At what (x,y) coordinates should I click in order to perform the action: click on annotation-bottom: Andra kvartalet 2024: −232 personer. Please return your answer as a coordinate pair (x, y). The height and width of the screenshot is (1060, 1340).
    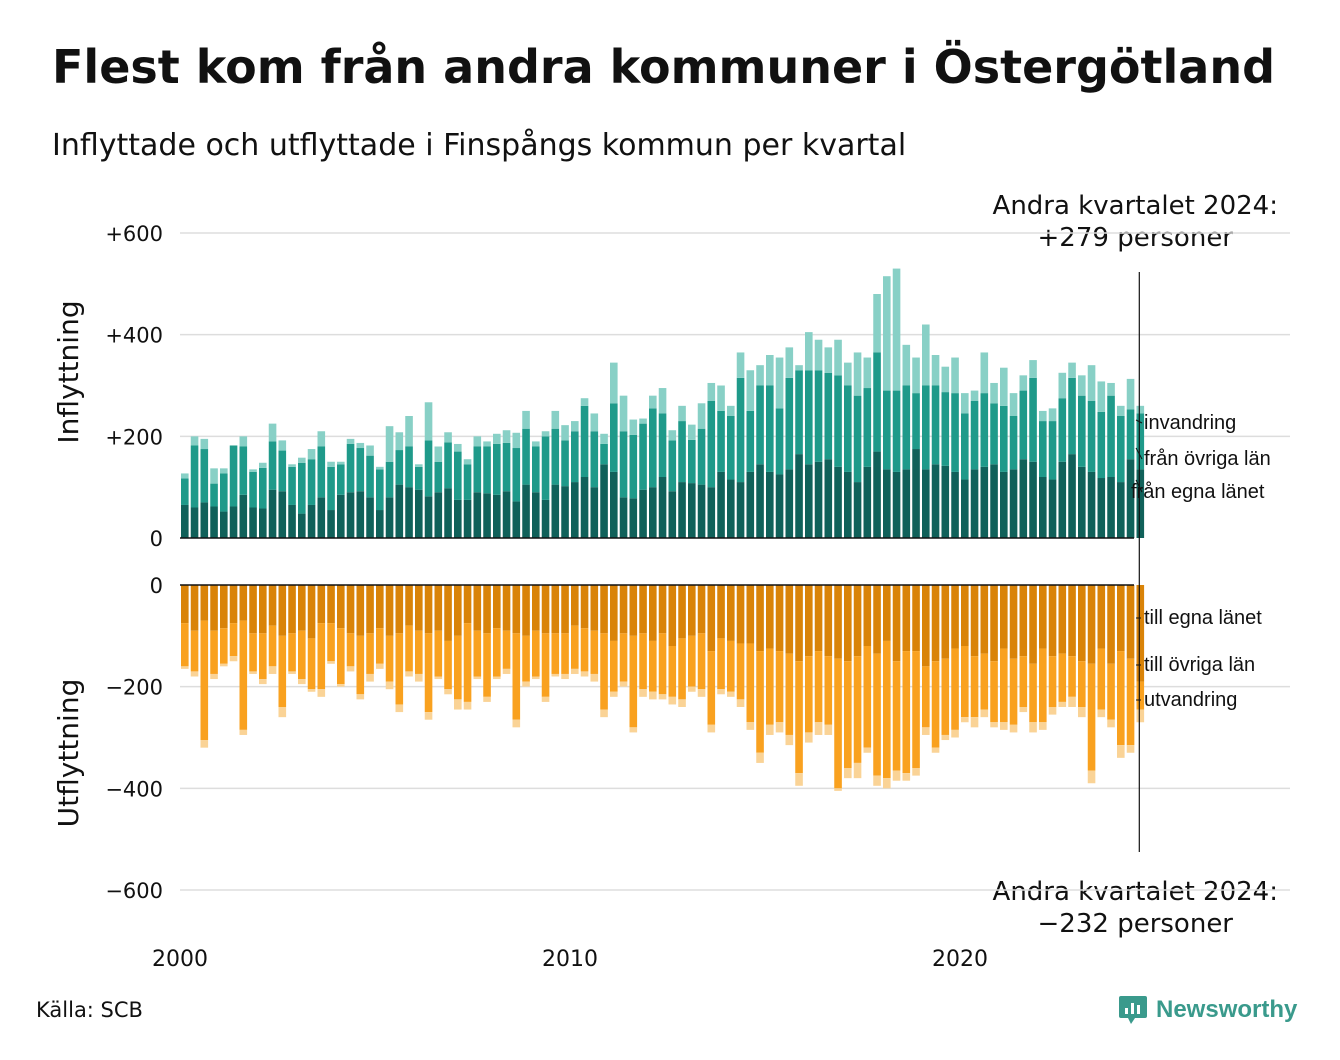
    Looking at the image, I should click on (1135, 908).